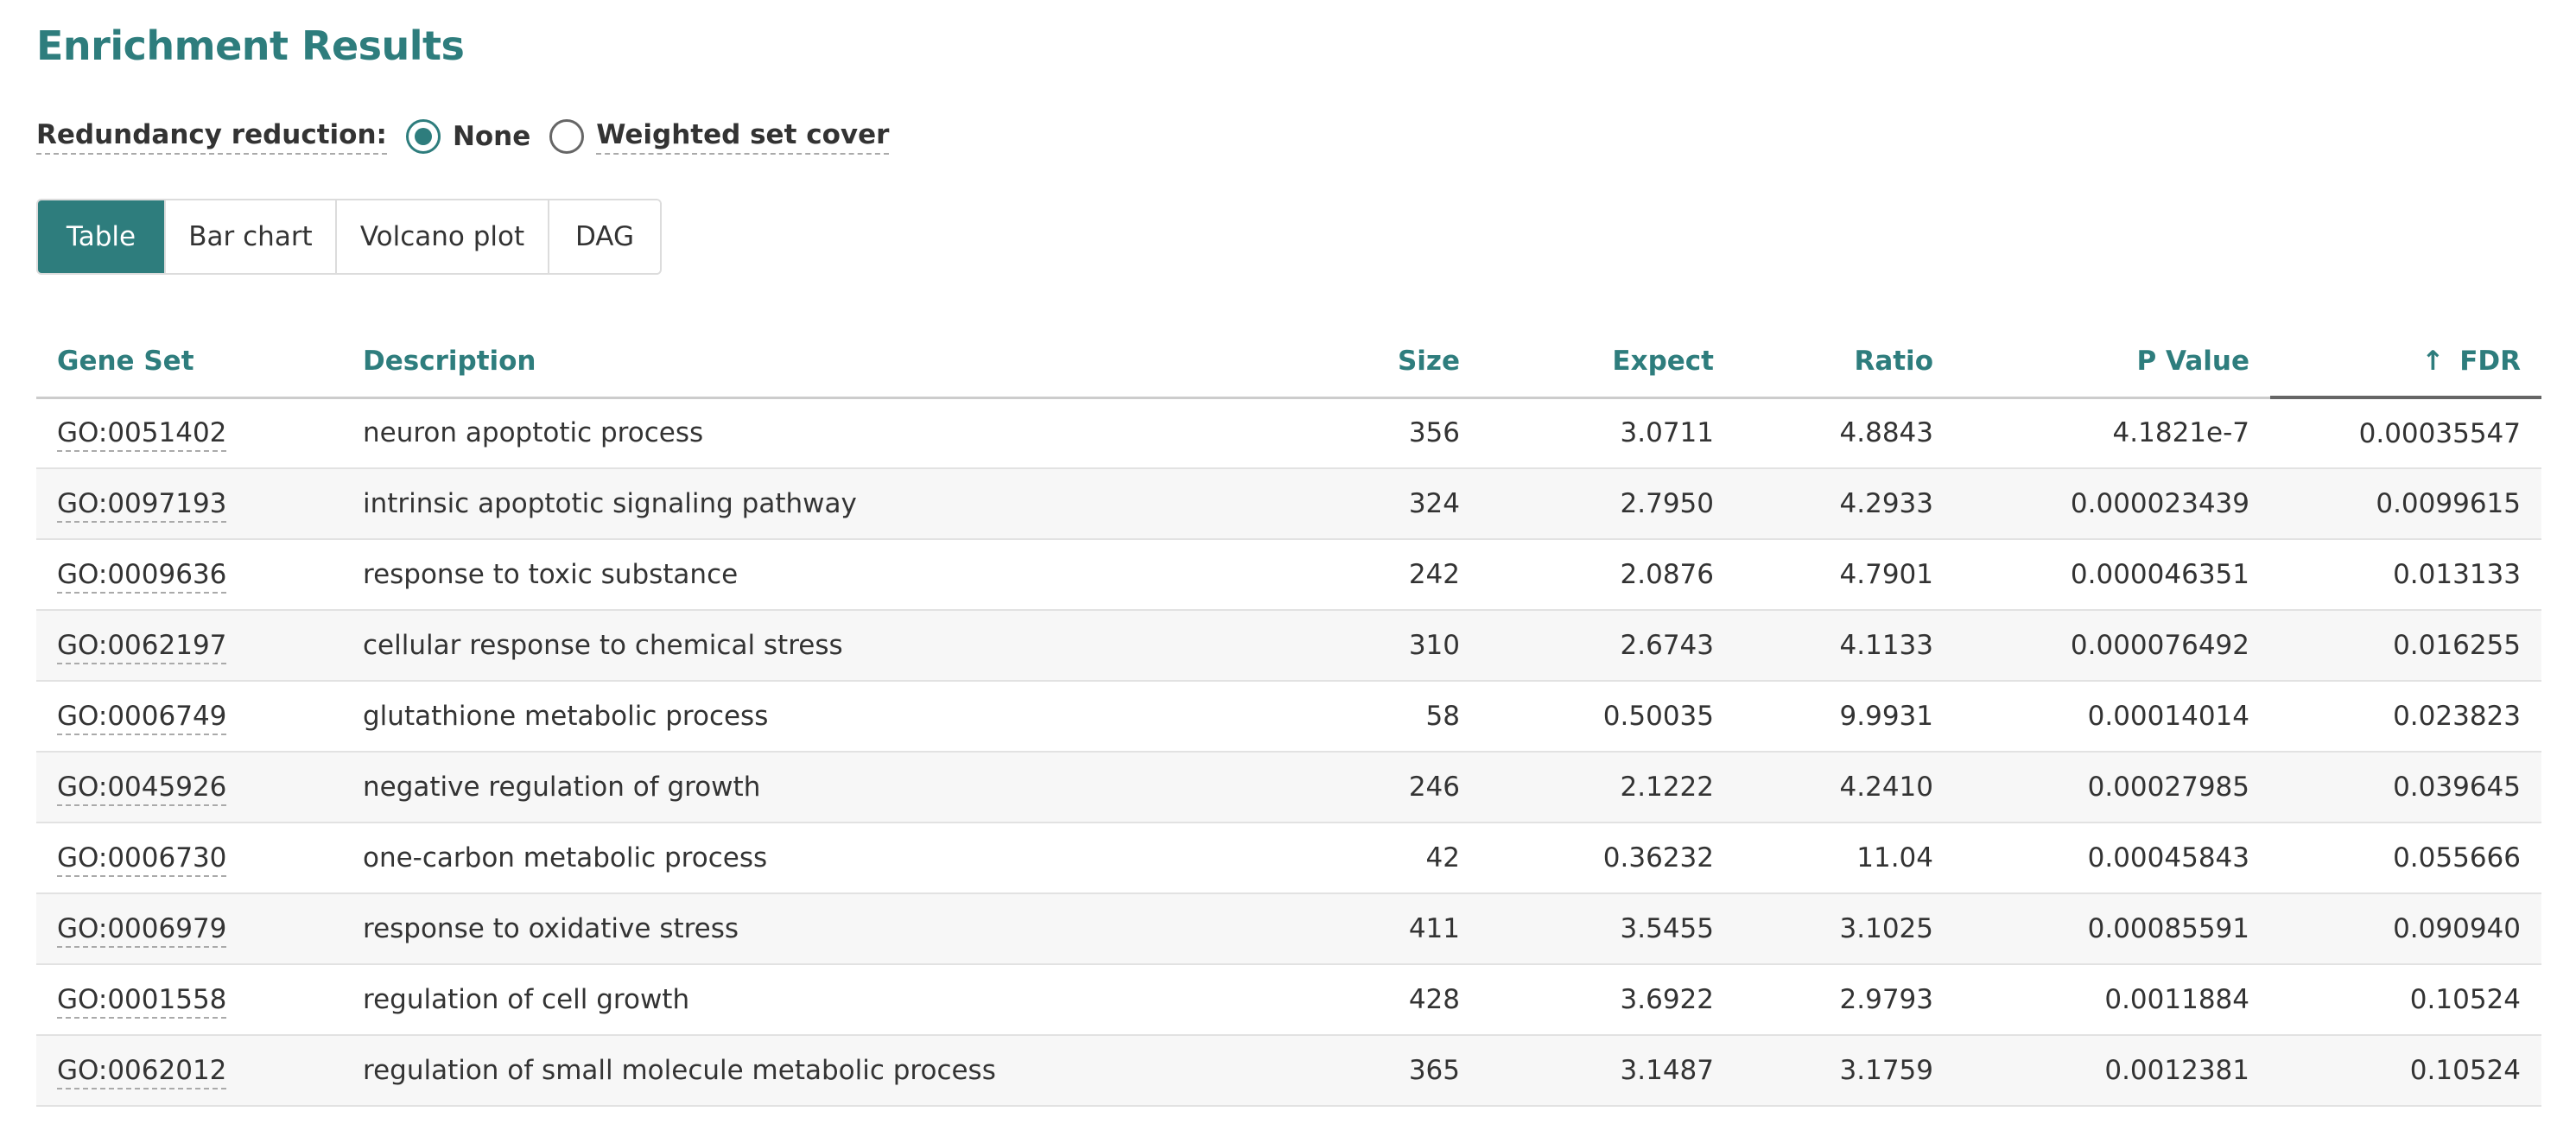 This screenshot has width=2576, height=1137. I want to click on expect-cell: 2.0876, so click(1608, 575).